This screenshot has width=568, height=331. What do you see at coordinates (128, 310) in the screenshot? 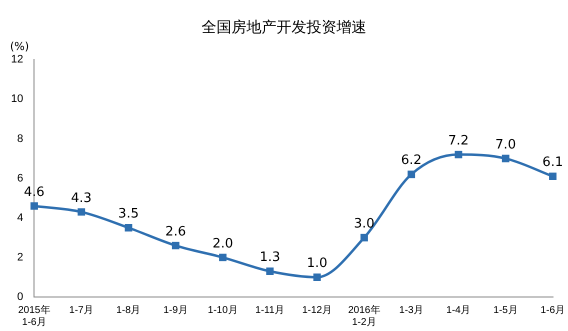
I see `x-tick-label: 1-8月` at bounding box center [128, 310].